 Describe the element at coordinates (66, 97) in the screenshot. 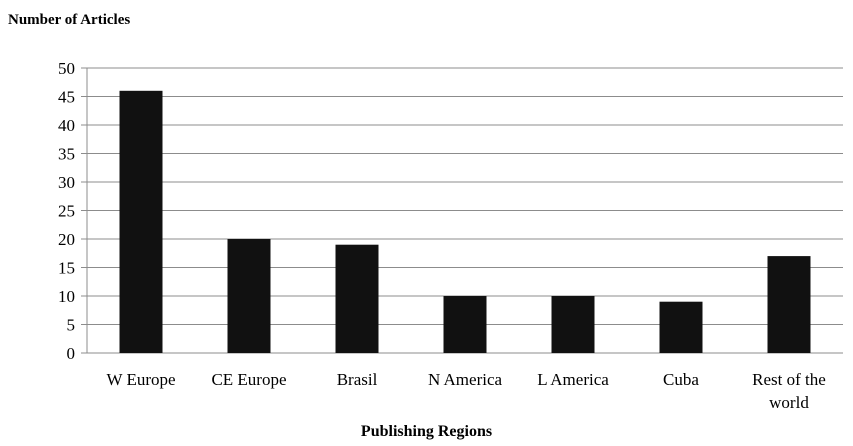

I see `y-tick-label: 45` at that location.